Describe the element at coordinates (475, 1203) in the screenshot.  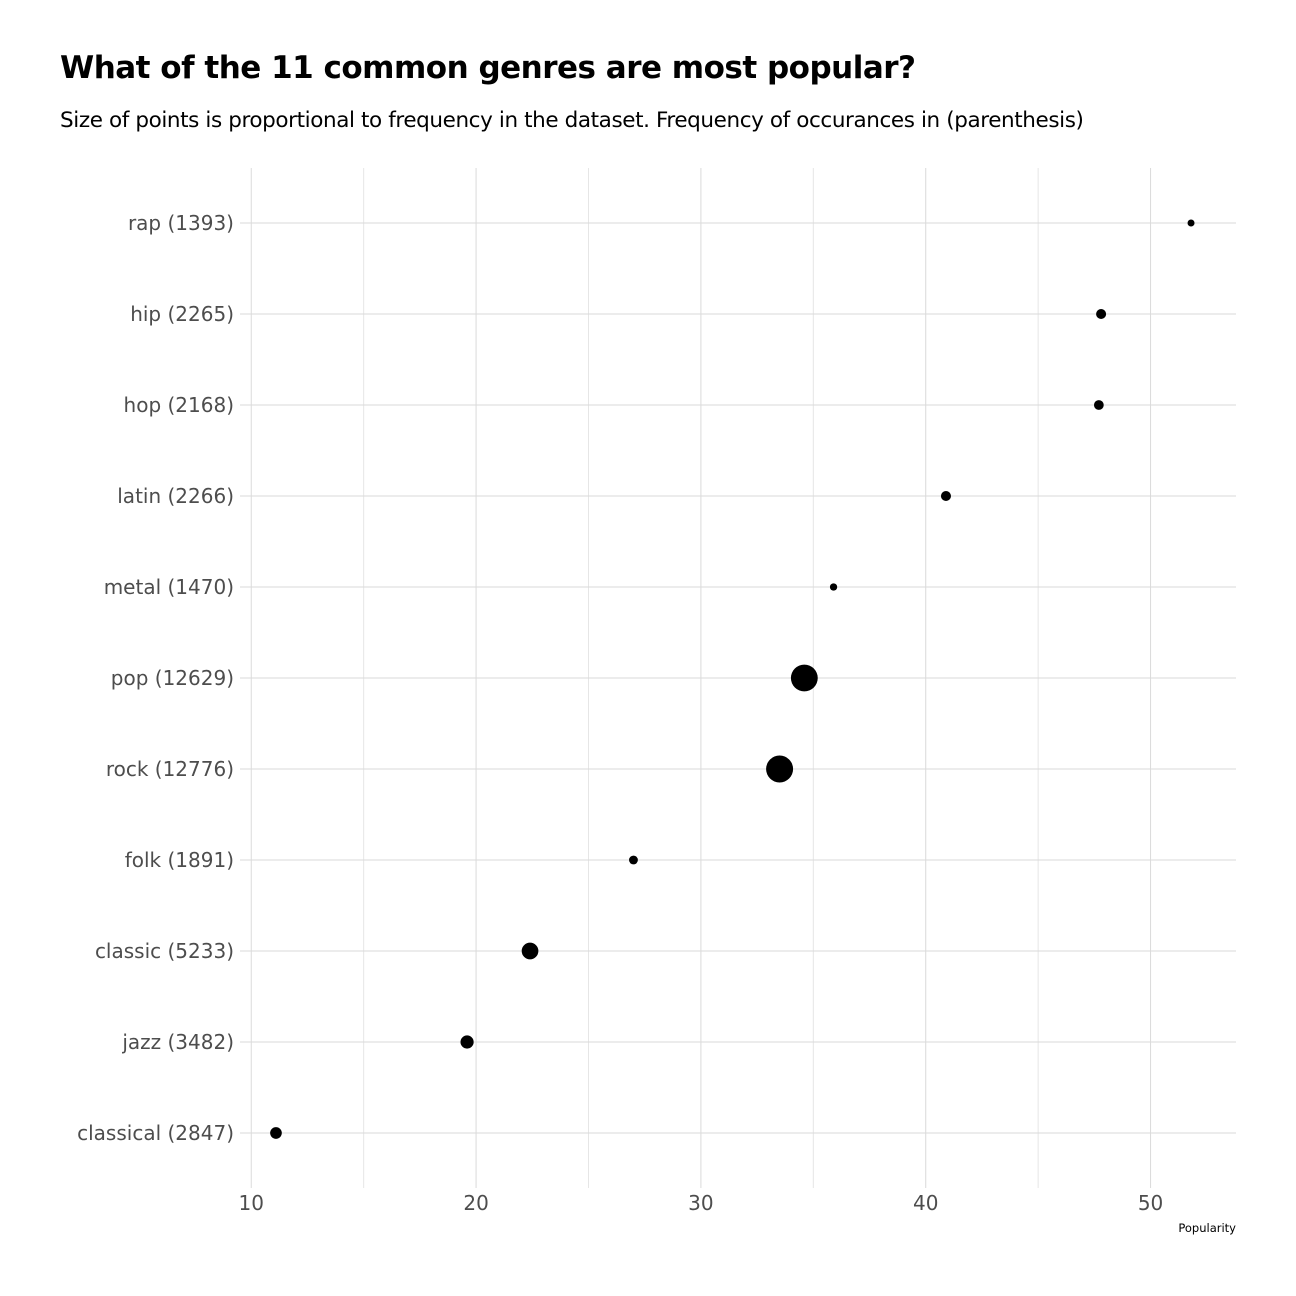
I see `x-tick-label: 20` at that location.